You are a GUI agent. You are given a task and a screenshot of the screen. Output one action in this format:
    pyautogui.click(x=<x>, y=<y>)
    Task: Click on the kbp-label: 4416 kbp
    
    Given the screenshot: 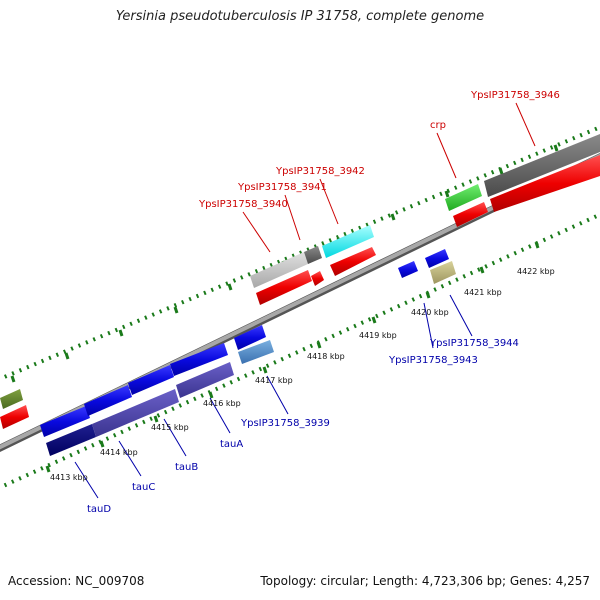 What is the action you would take?
    pyautogui.click(x=222, y=403)
    